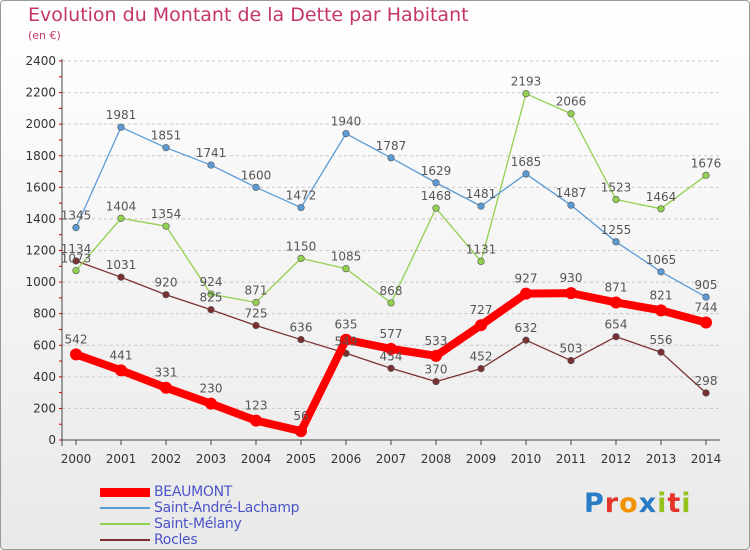  Describe the element at coordinates (629, 503) in the screenshot. I see `logo-letter: o` at that location.